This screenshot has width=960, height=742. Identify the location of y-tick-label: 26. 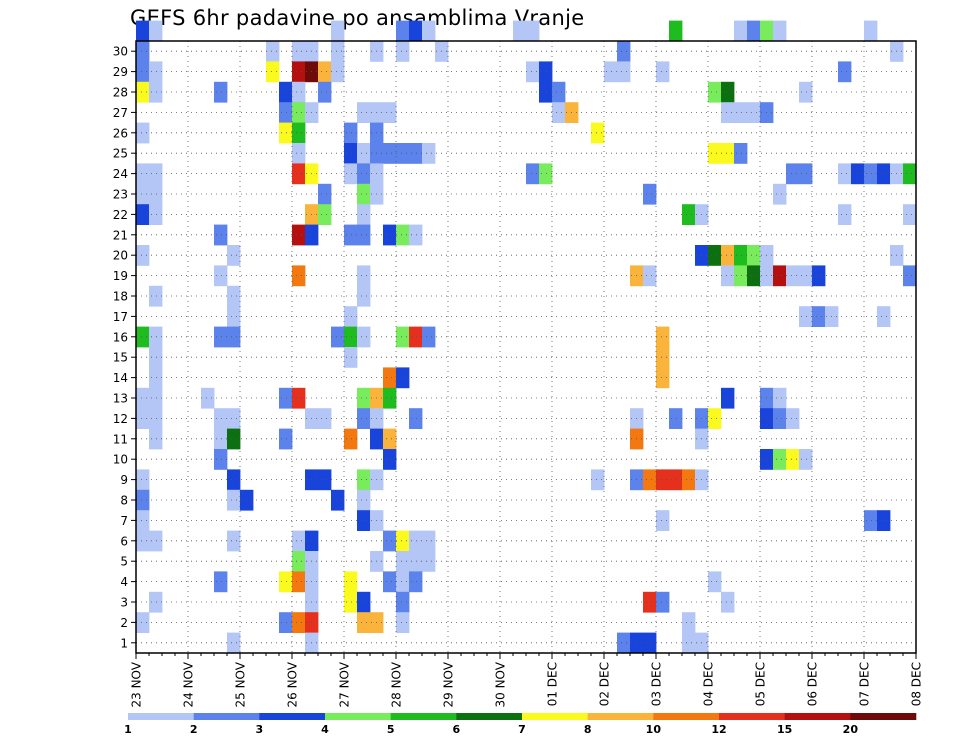
(120, 133).